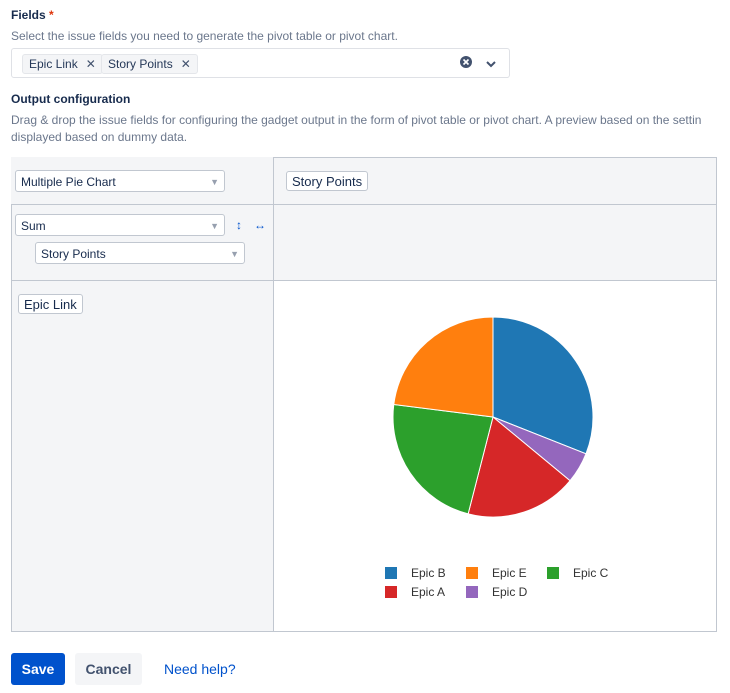 This screenshot has height=693, width=730. I want to click on aggregation-select: Sum ▼, so click(120, 225).